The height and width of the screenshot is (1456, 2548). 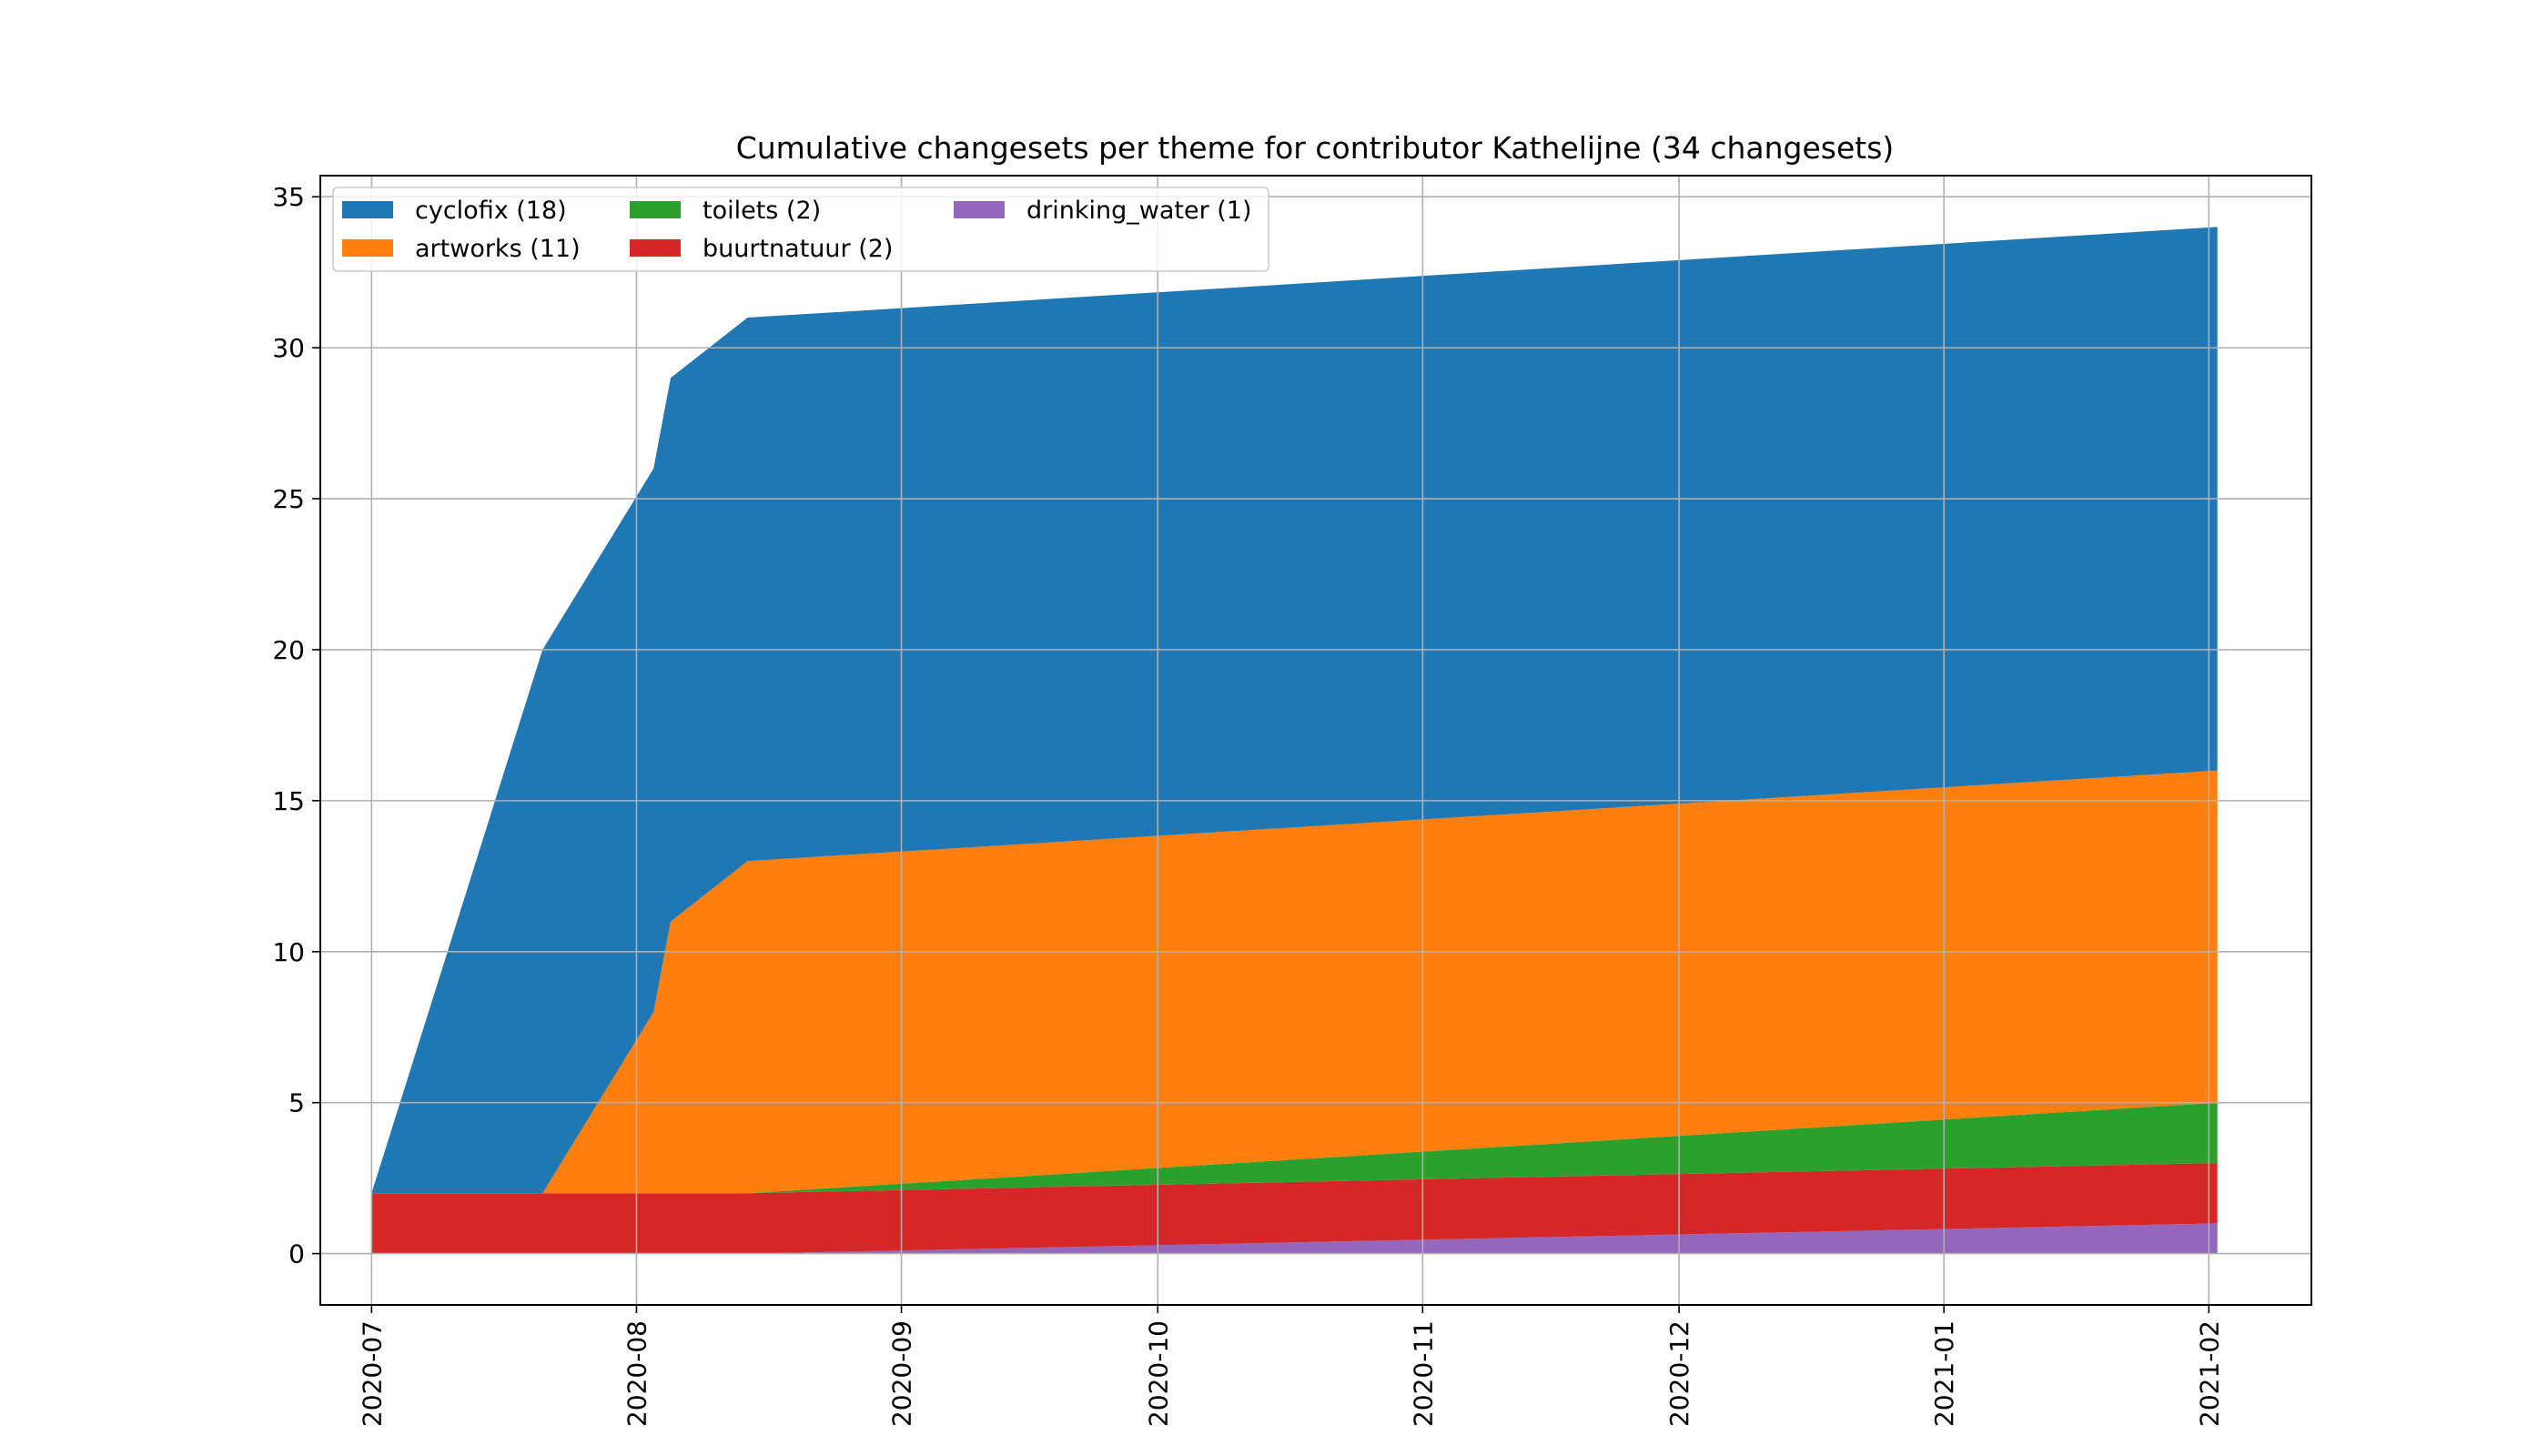 I want to click on legend-item-drinking-water: drinking_water (1), so click(x=1103, y=211).